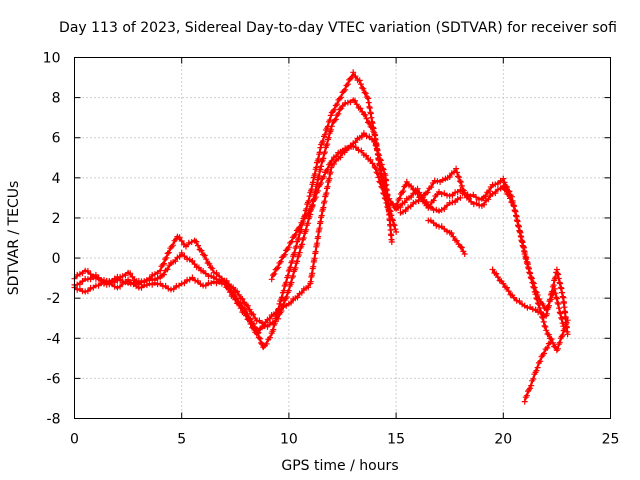 The height and width of the screenshot is (480, 640). What do you see at coordinates (54, 379) in the screenshot?
I see `y-tick-label: -6` at bounding box center [54, 379].